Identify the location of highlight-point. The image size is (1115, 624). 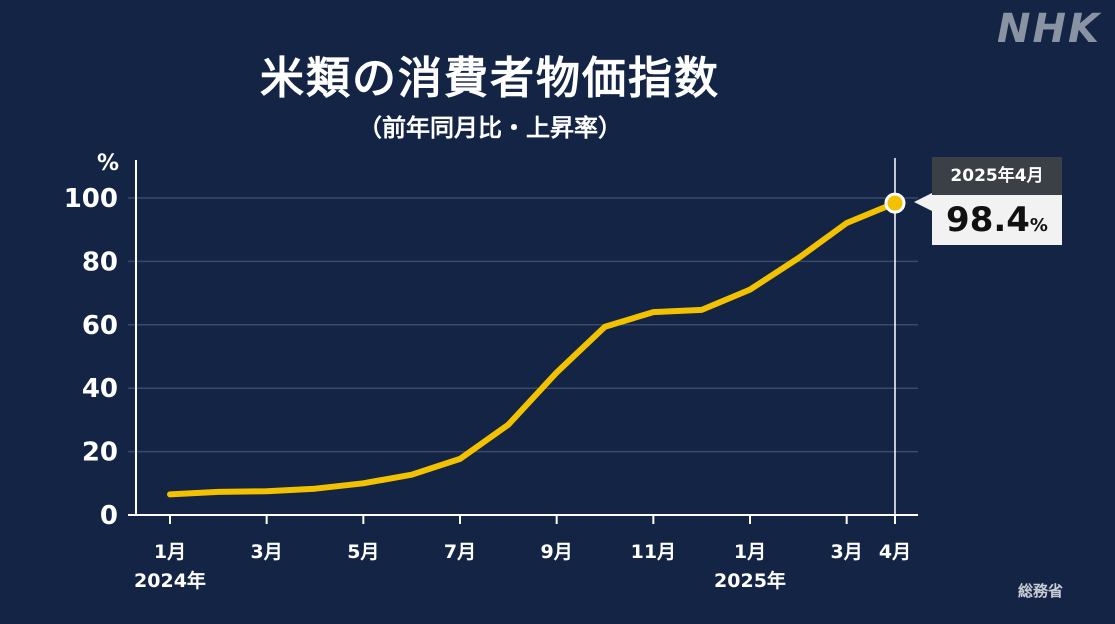
(895, 203).